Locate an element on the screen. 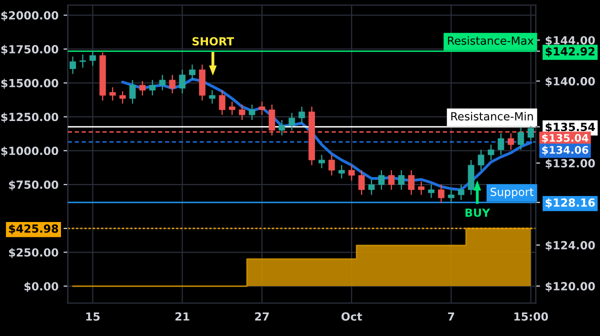  y2-tick-label: $135.54 is located at coordinates (570, 127).